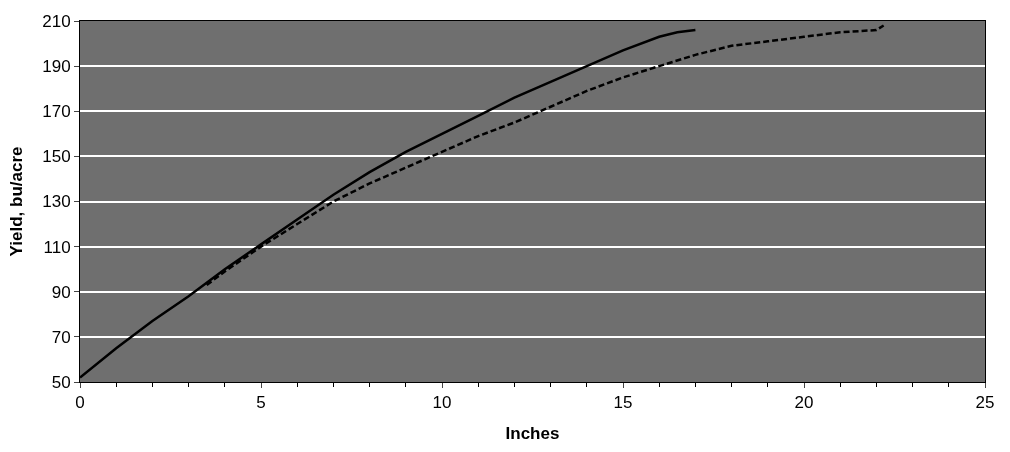 This screenshot has width=1010, height=452. What do you see at coordinates (61, 382) in the screenshot?
I see `y-tick-label: 50` at bounding box center [61, 382].